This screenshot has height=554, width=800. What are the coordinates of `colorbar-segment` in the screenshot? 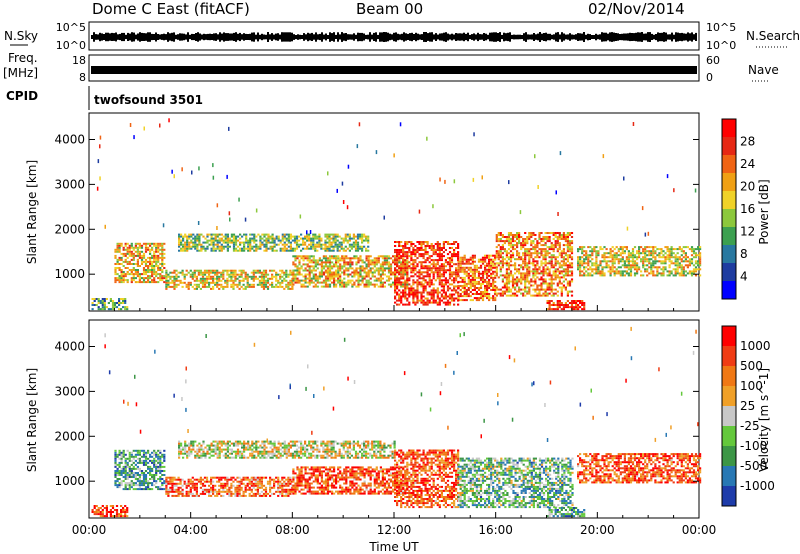 It's located at (729, 128).